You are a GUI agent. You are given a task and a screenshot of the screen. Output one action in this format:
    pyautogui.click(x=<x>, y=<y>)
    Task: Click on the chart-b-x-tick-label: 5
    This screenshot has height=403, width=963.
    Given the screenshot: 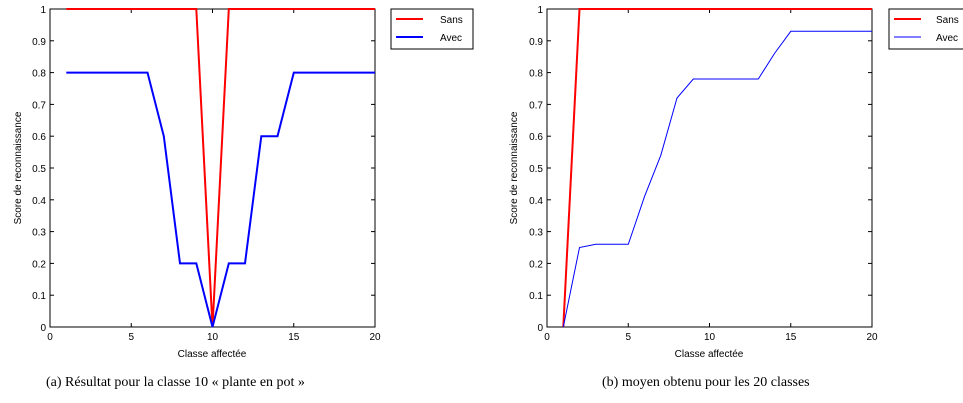 What is the action you would take?
    pyautogui.click(x=628, y=337)
    